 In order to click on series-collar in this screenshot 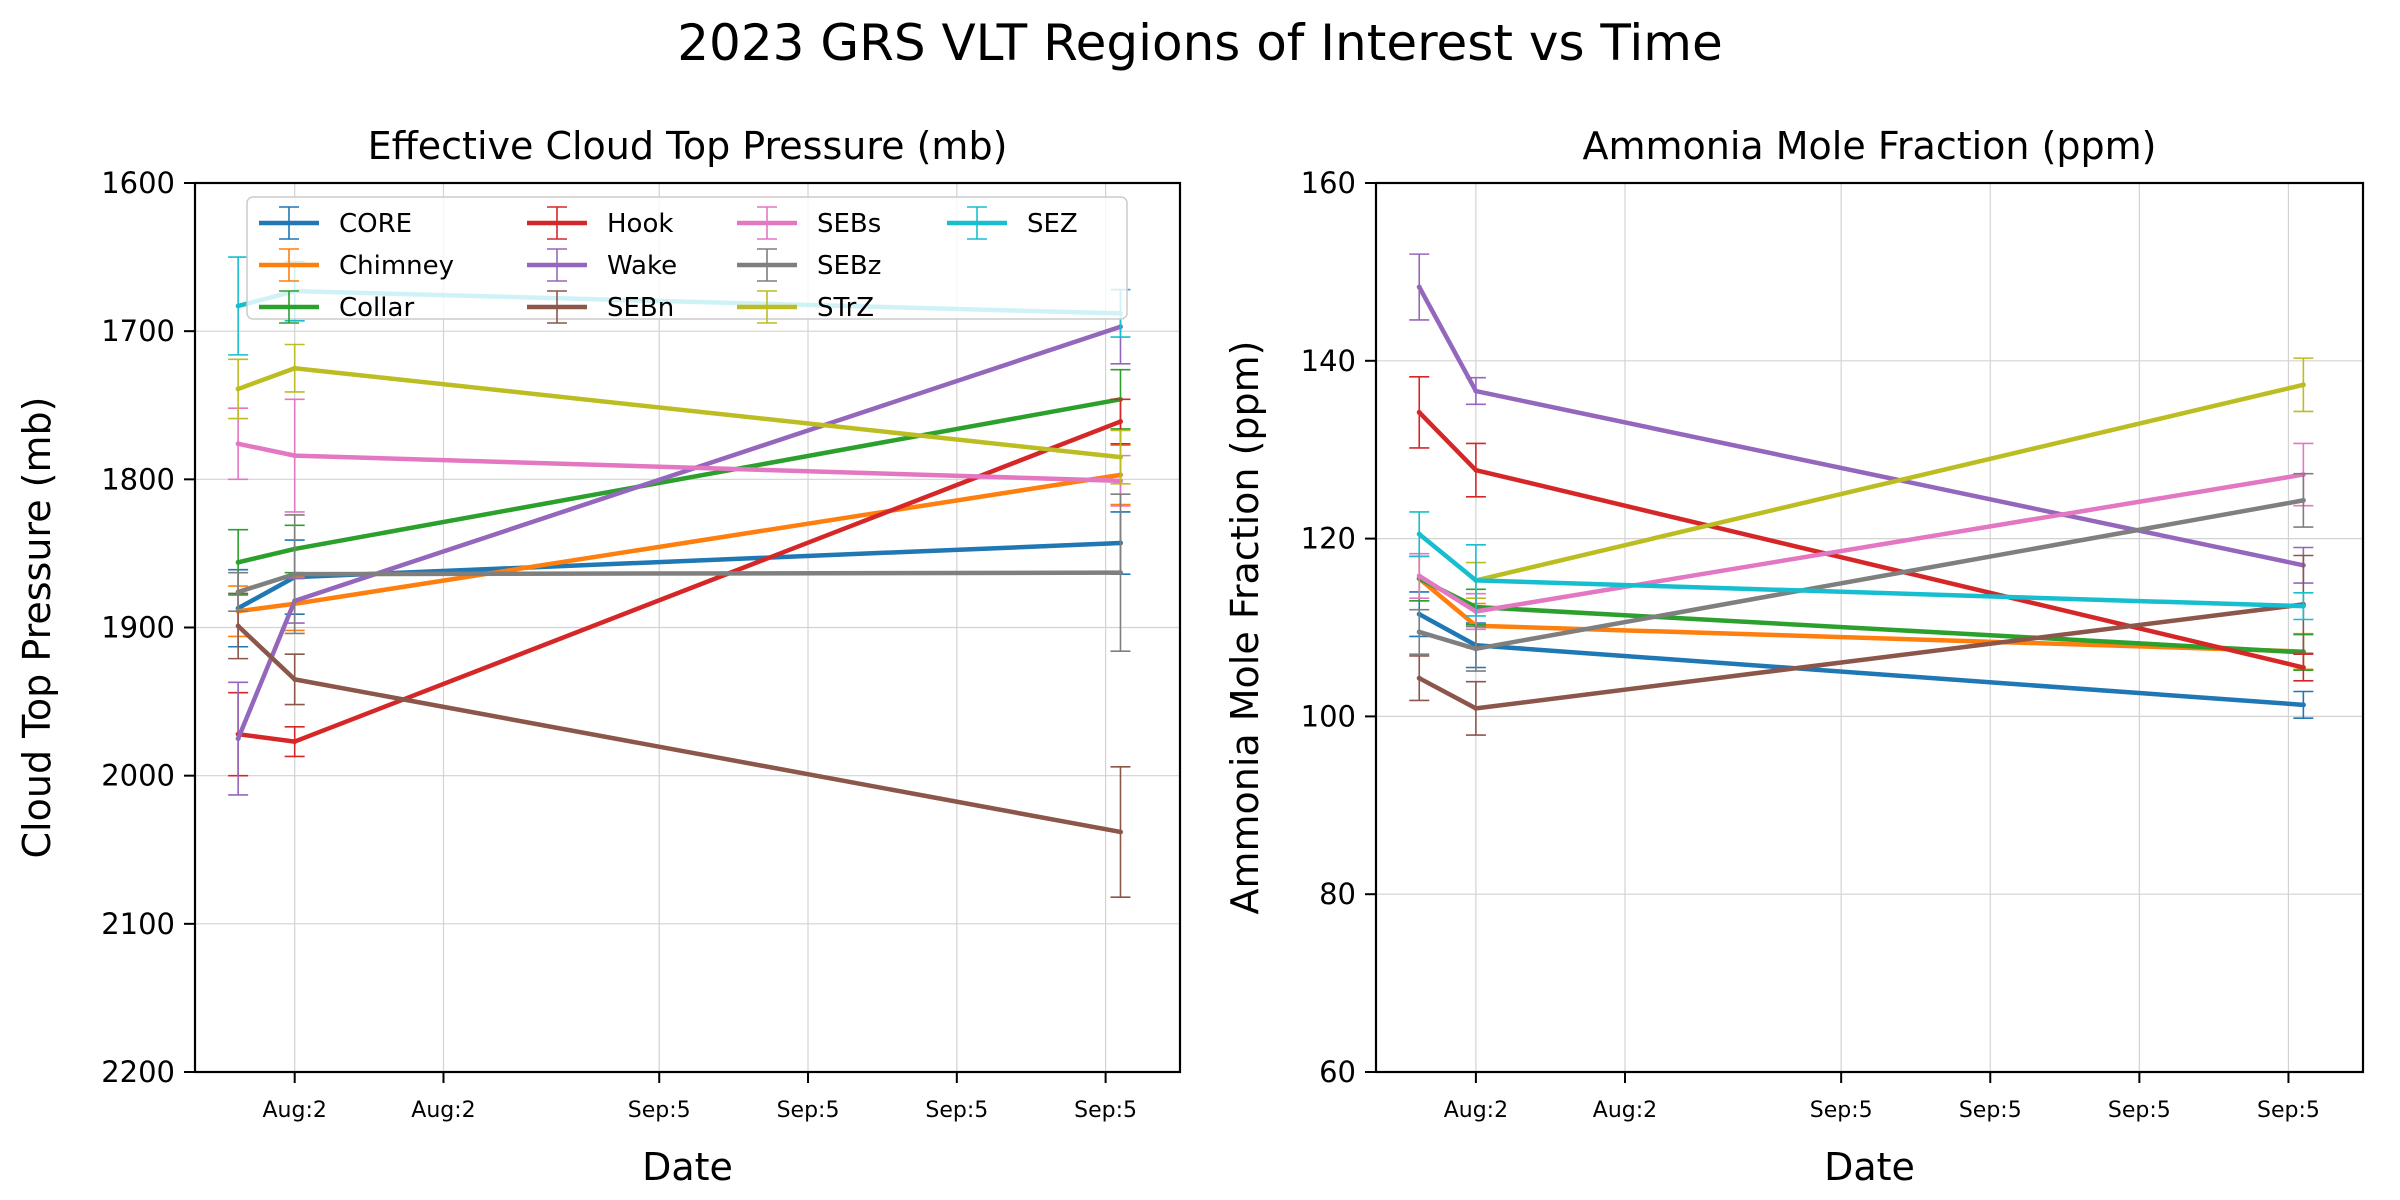, I will do `click(1861, 613)`.